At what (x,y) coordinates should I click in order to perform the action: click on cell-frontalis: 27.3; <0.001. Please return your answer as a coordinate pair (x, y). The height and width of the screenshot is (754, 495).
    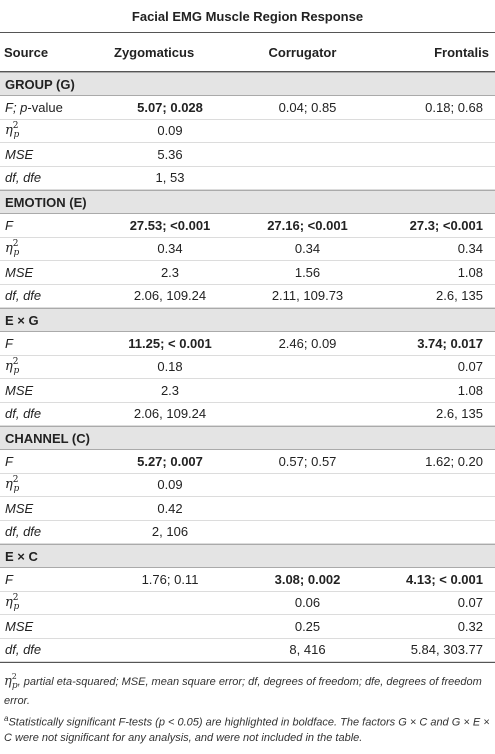
    Looking at the image, I should click on (446, 225).